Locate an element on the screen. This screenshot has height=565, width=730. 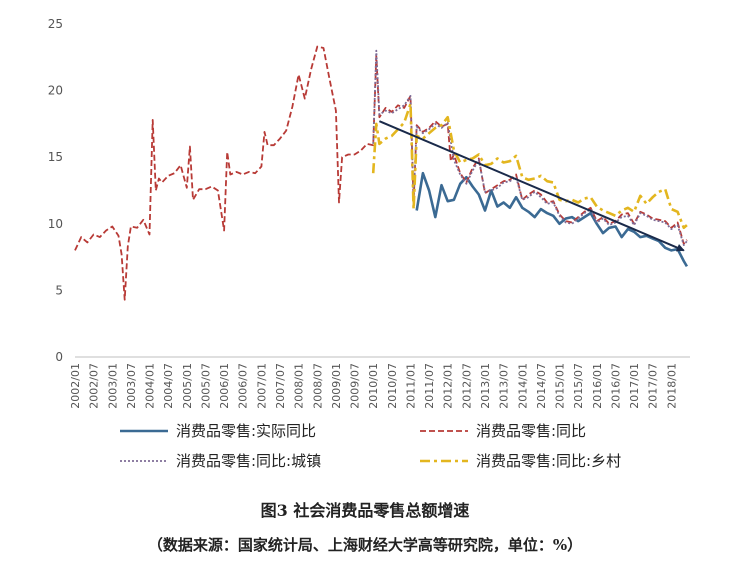
x-tick-label: 2005/07 is located at coordinates (205, 386).